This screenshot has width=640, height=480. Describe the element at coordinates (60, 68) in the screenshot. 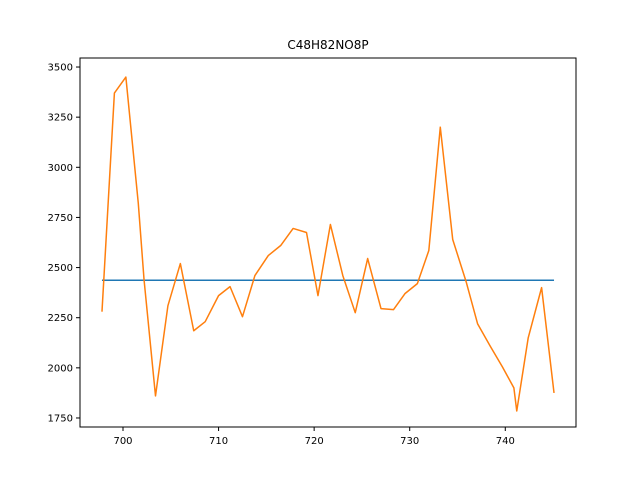

I see `y-tick-label: 3500` at that location.